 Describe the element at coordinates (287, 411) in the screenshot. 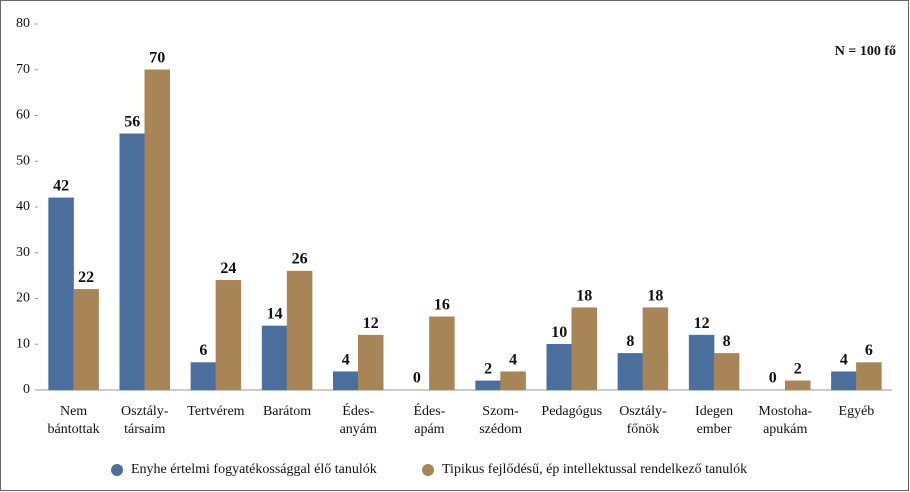

I see `x-tick-label: Barátom` at that location.